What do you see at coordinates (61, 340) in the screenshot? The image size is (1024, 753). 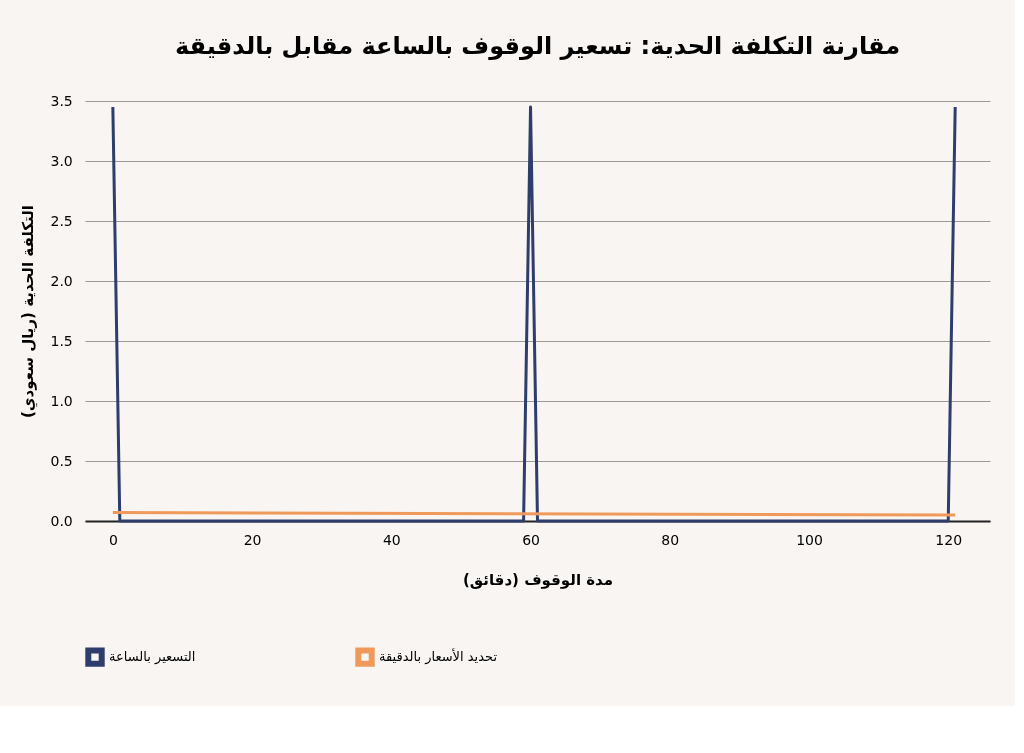 I see `y-tick-label: 1.5` at bounding box center [61, 340].